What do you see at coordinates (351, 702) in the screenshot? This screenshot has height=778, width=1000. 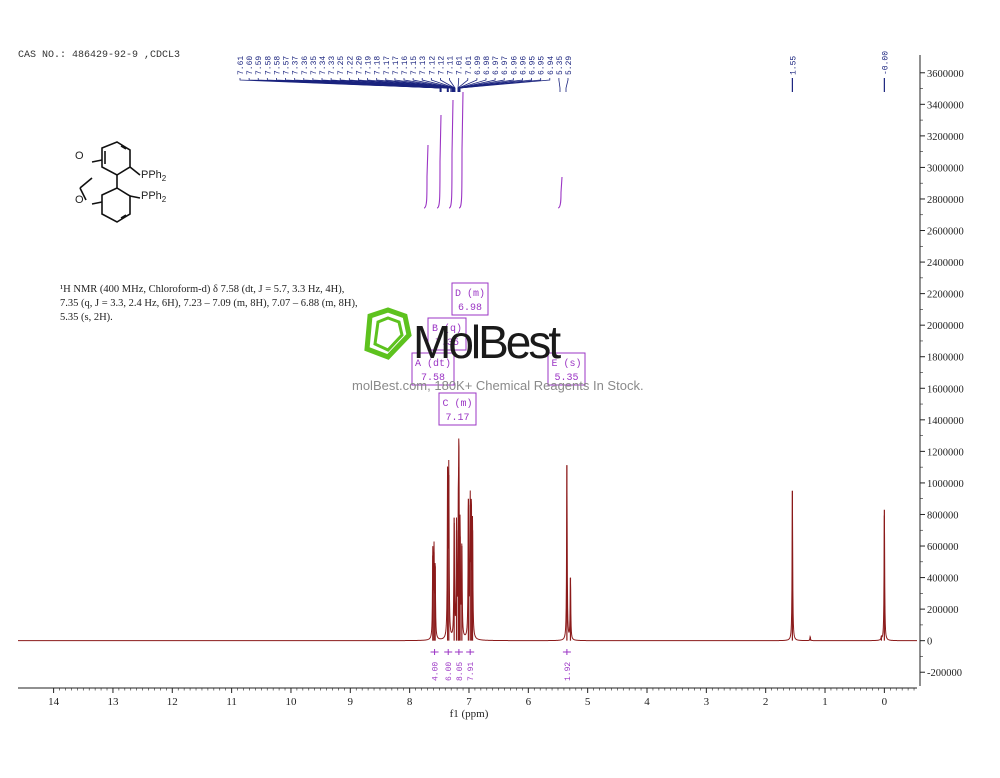 I see `x-tick-label: 9` at bounding box center [351, 702].